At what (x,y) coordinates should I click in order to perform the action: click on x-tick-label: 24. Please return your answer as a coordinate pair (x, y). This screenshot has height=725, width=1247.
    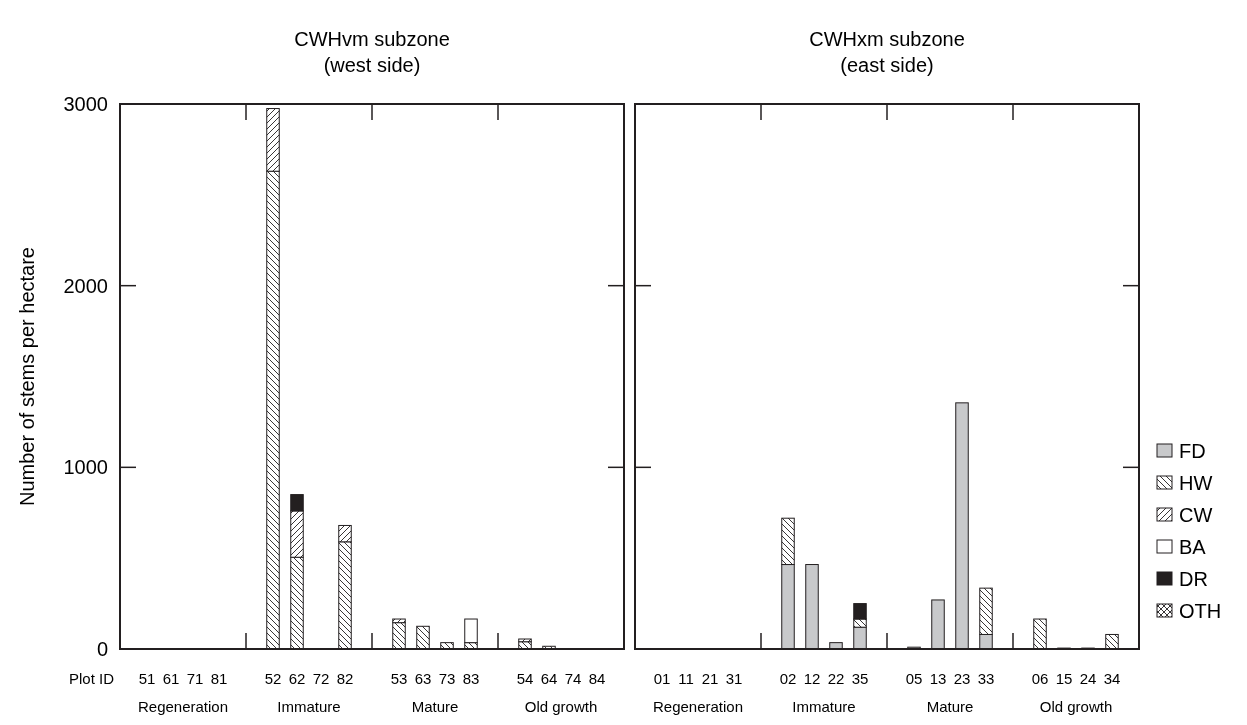
    Looking at the image, I should click on (1088, 678).